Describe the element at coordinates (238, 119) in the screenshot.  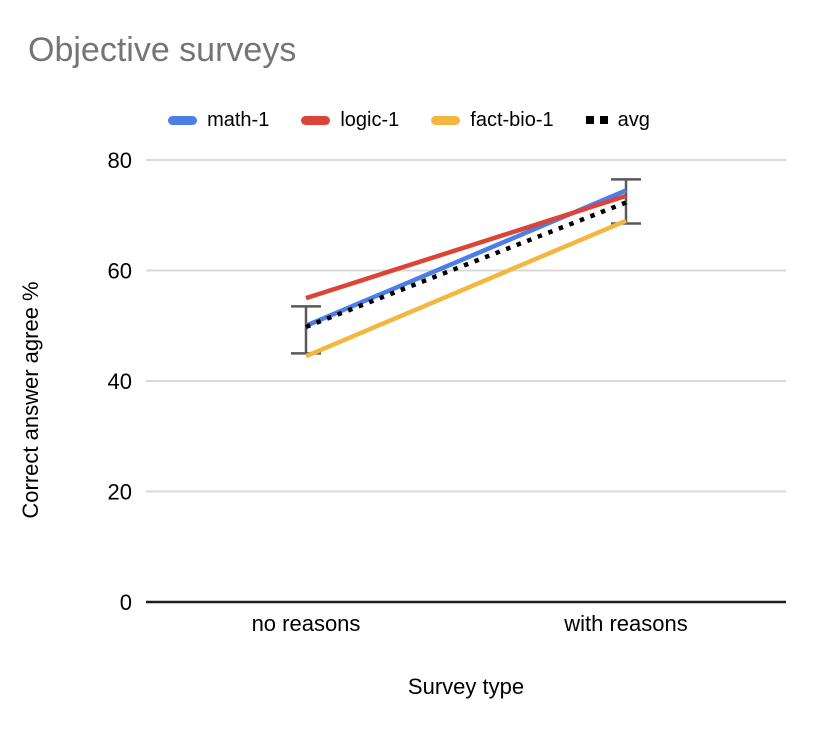
I see `legend-label: math-1` at that location.